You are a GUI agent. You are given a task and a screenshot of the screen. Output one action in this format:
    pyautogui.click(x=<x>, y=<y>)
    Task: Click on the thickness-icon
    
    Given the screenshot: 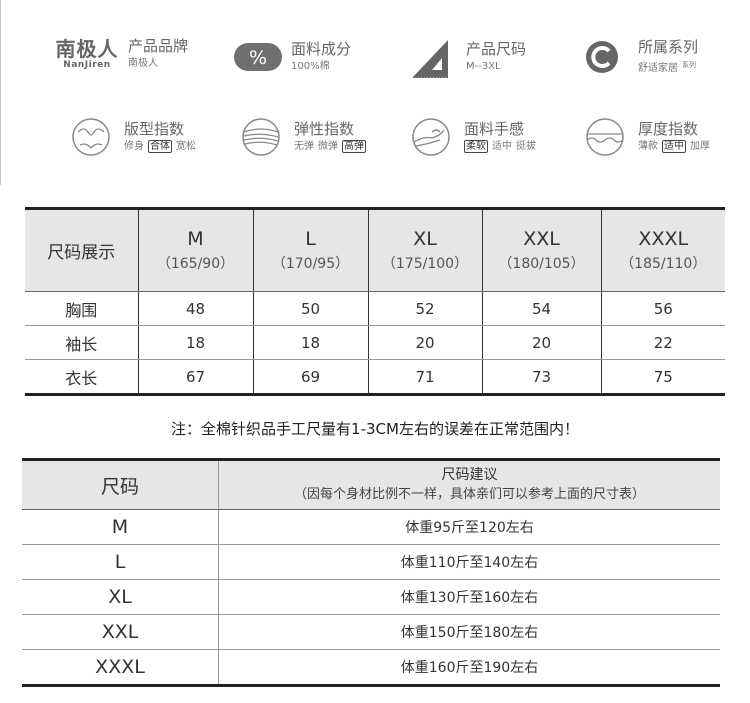 What is the action you would take?
    pyautogui.click(x=605, y=137)
    